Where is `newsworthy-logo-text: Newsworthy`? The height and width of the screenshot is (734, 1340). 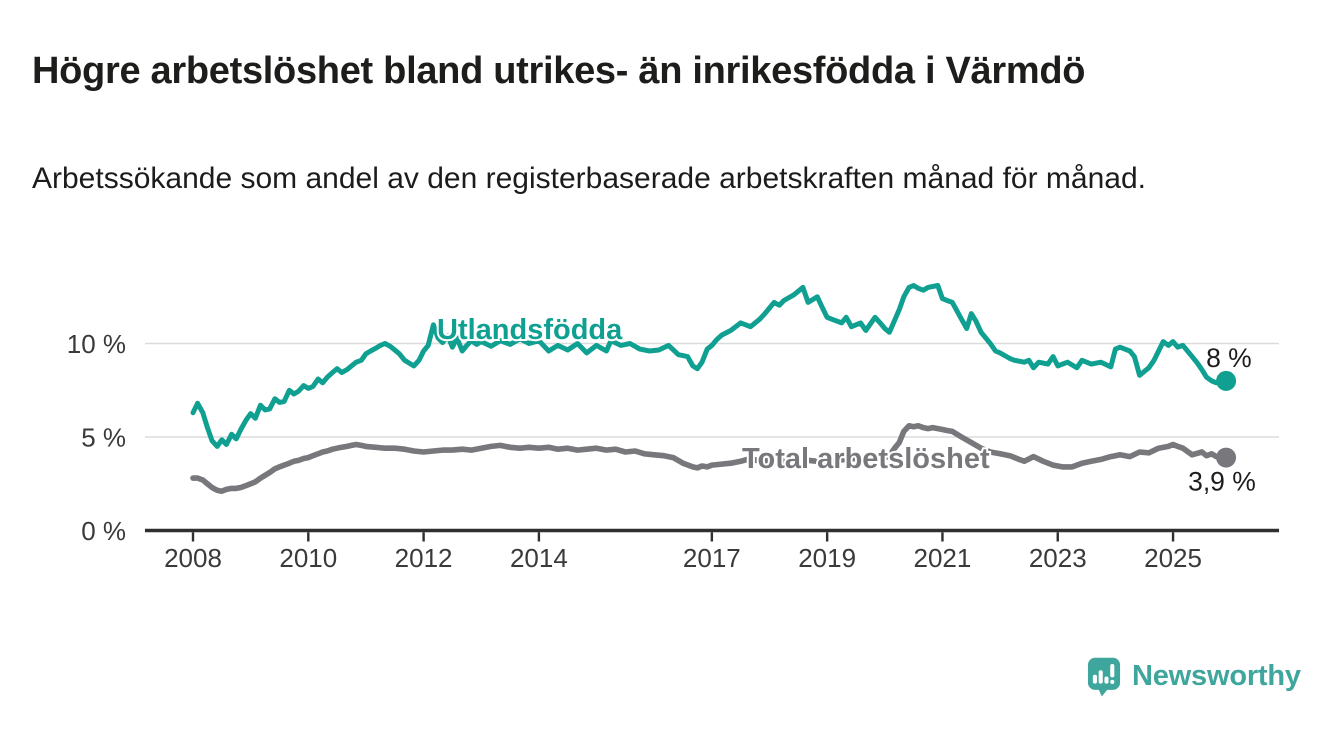
newsworthy-logo-text: Newsworthy is located at coordinates (1216, 676).